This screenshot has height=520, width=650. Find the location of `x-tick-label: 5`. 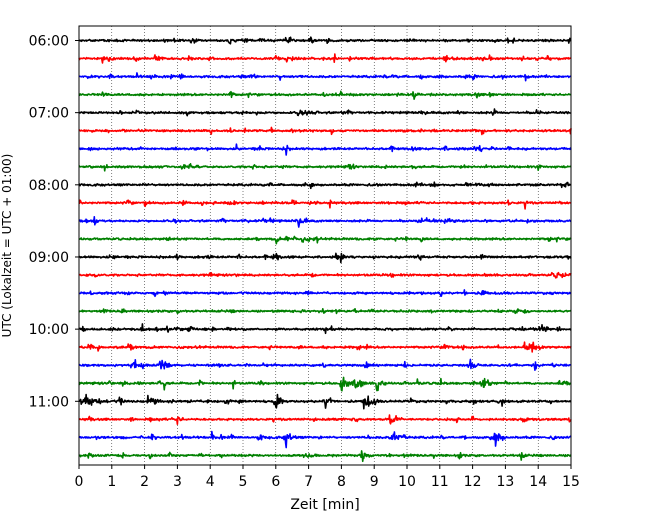

x-tick-label: 5 is located at coordinates (243, 482).